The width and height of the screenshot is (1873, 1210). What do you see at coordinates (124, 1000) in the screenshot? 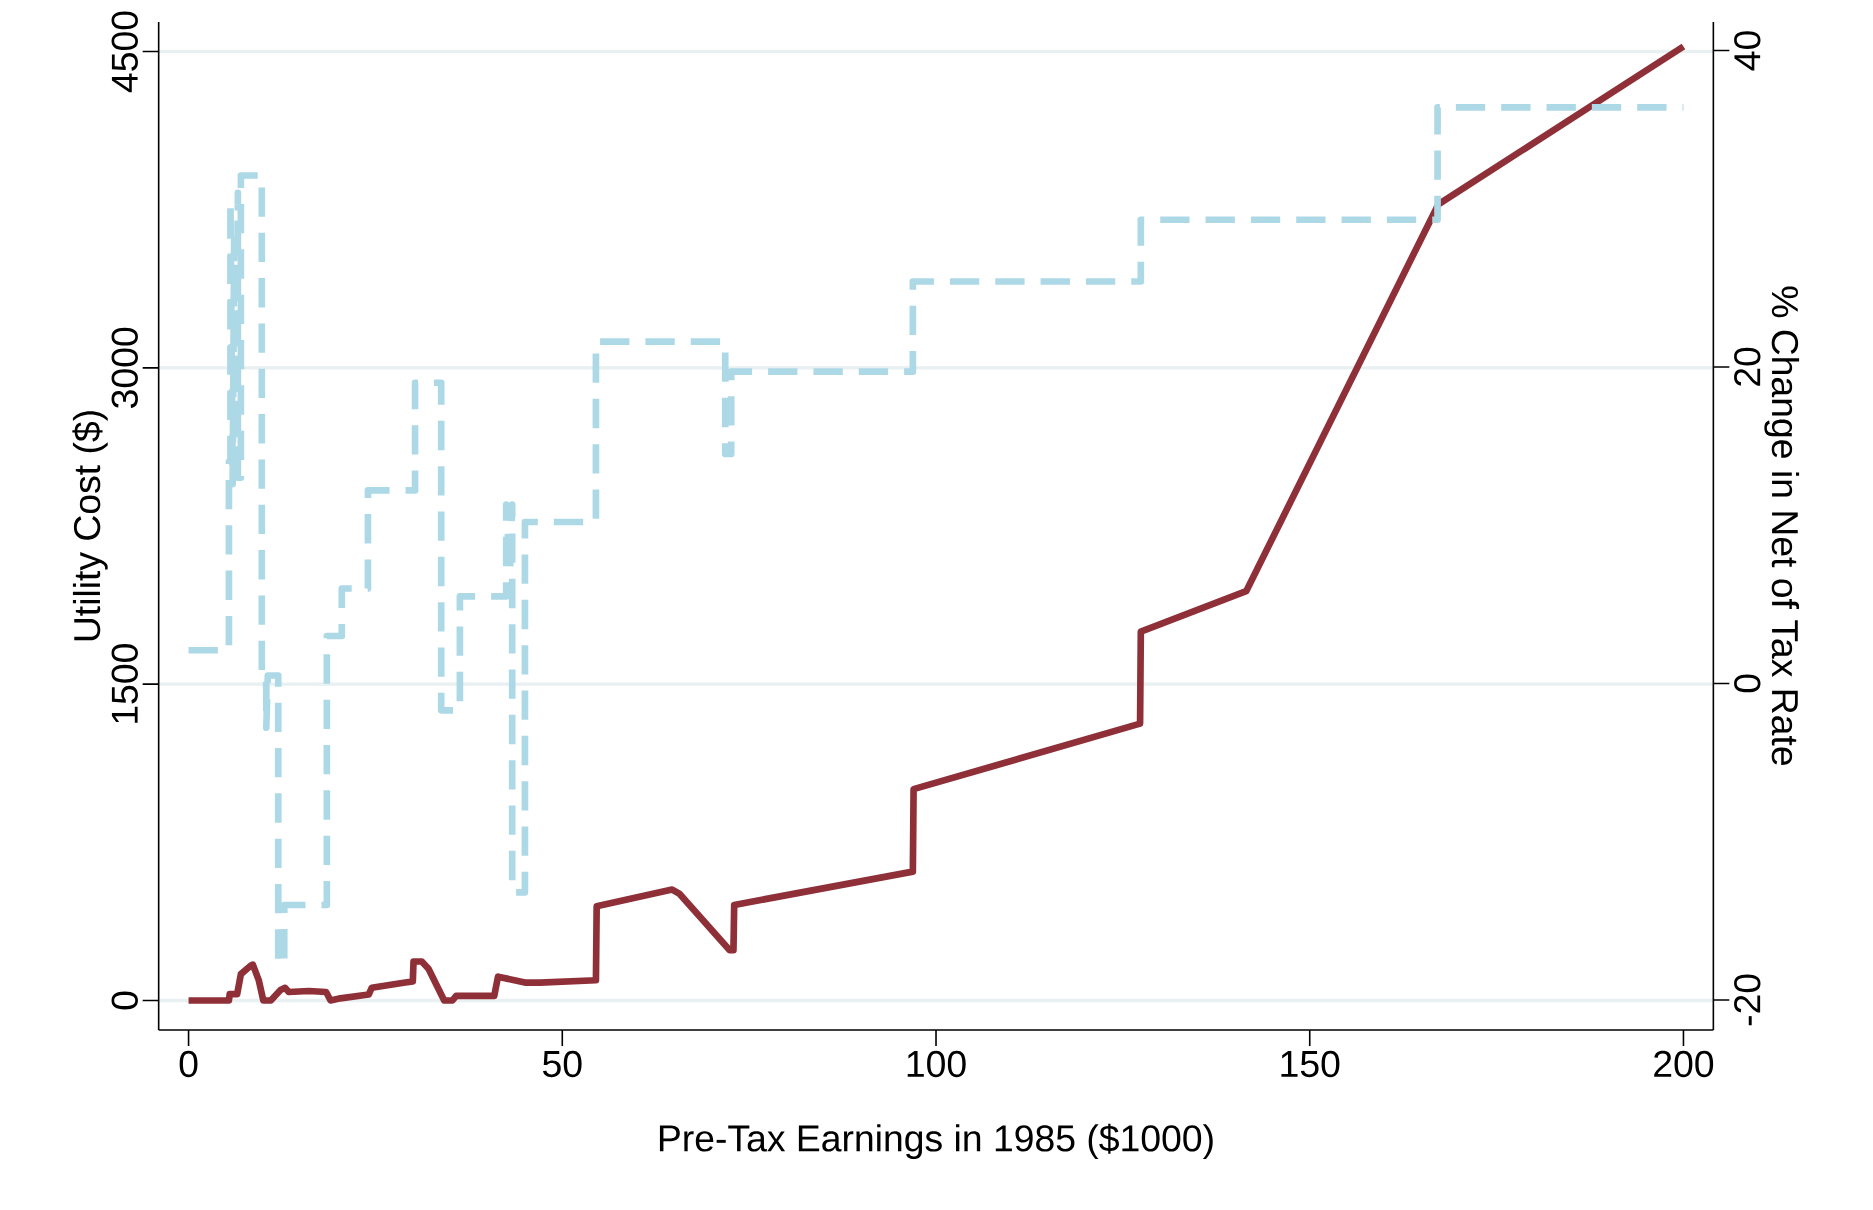
I see `y-tick-label: 0` at bounding box center [124, 1000].